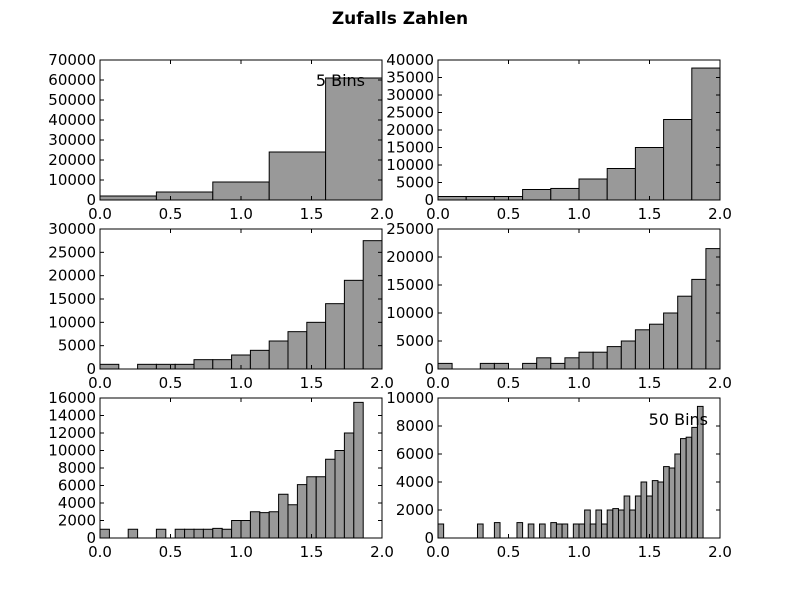 This screenshot has width=800, height=600. Describe the element at coordinates (400, 19) in the screenshot. I see `figure-title: Zufalls Zahlen` at that location.